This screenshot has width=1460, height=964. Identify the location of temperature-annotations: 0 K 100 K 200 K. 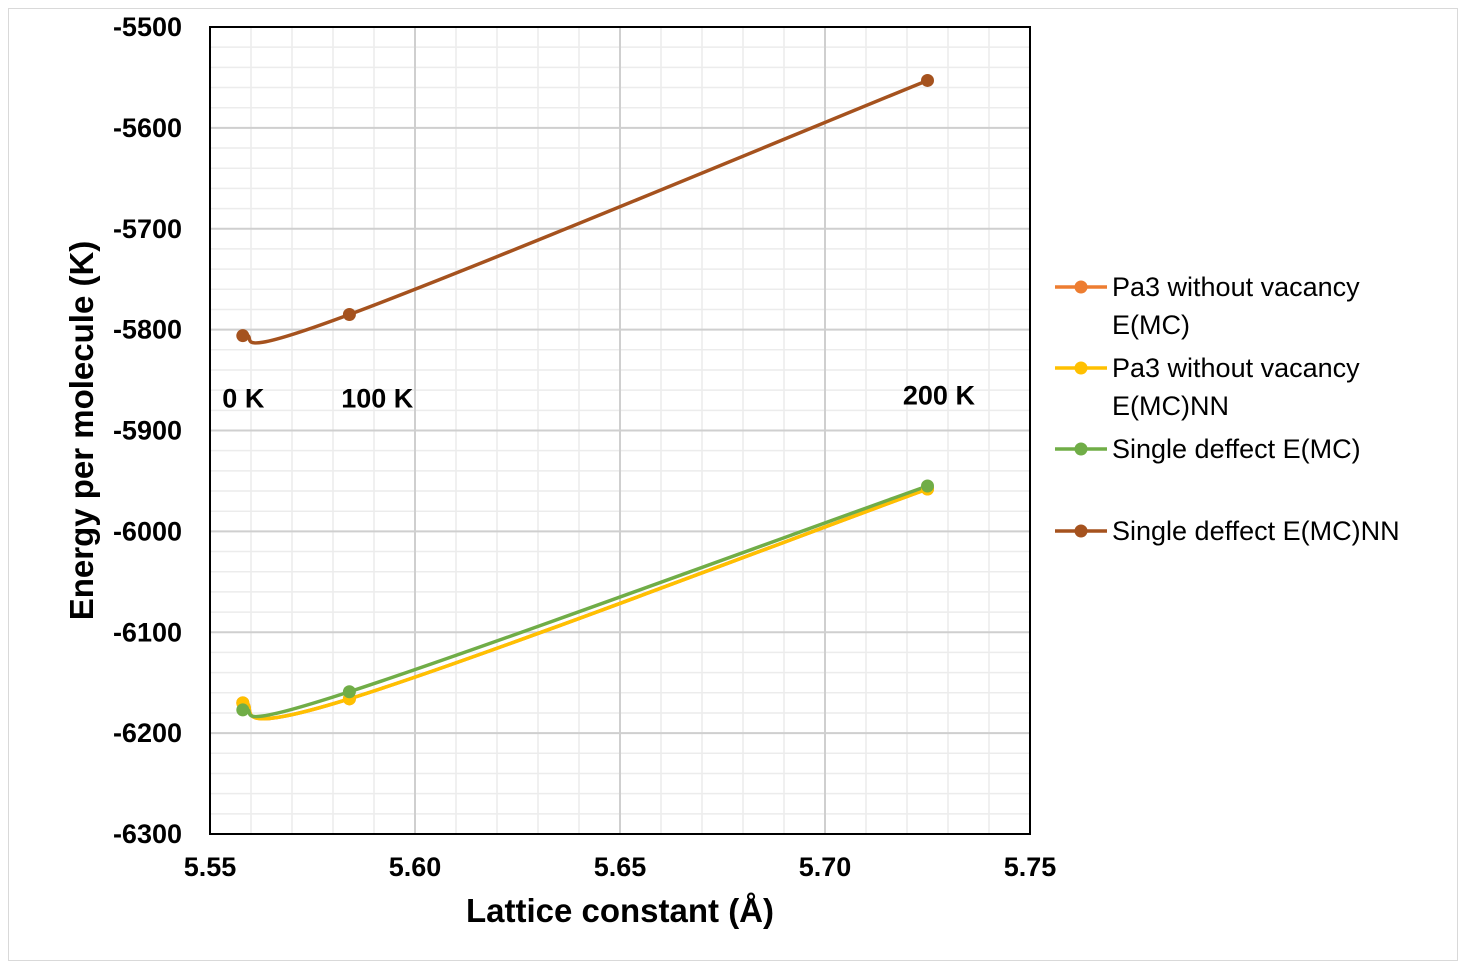
(598, 396).